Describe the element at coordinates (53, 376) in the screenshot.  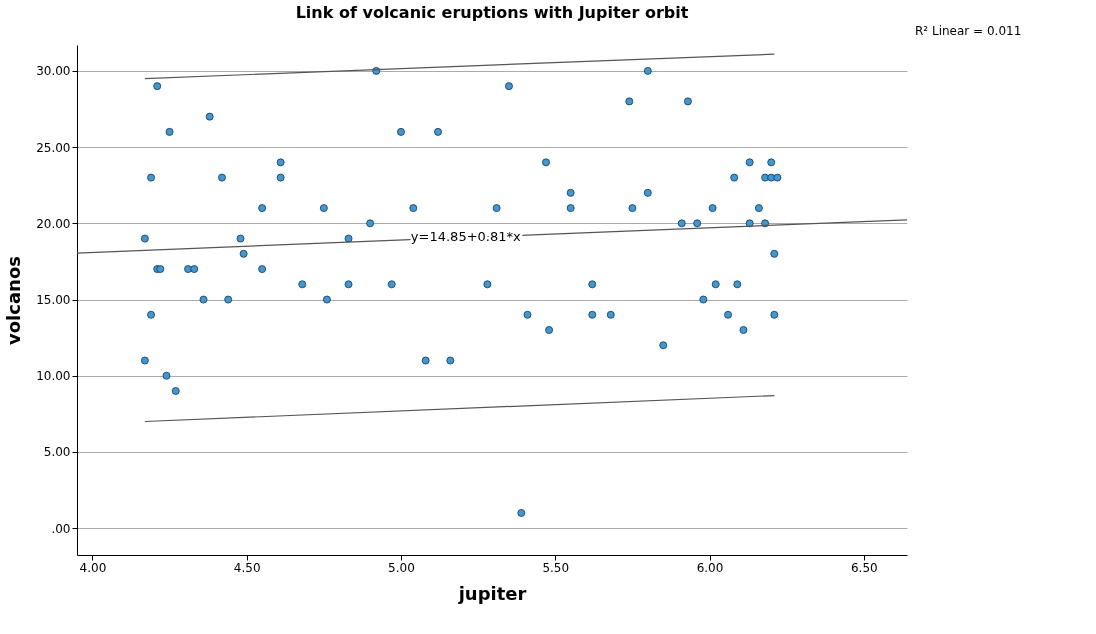
I see `y-tick-label: 10.00` at that location.